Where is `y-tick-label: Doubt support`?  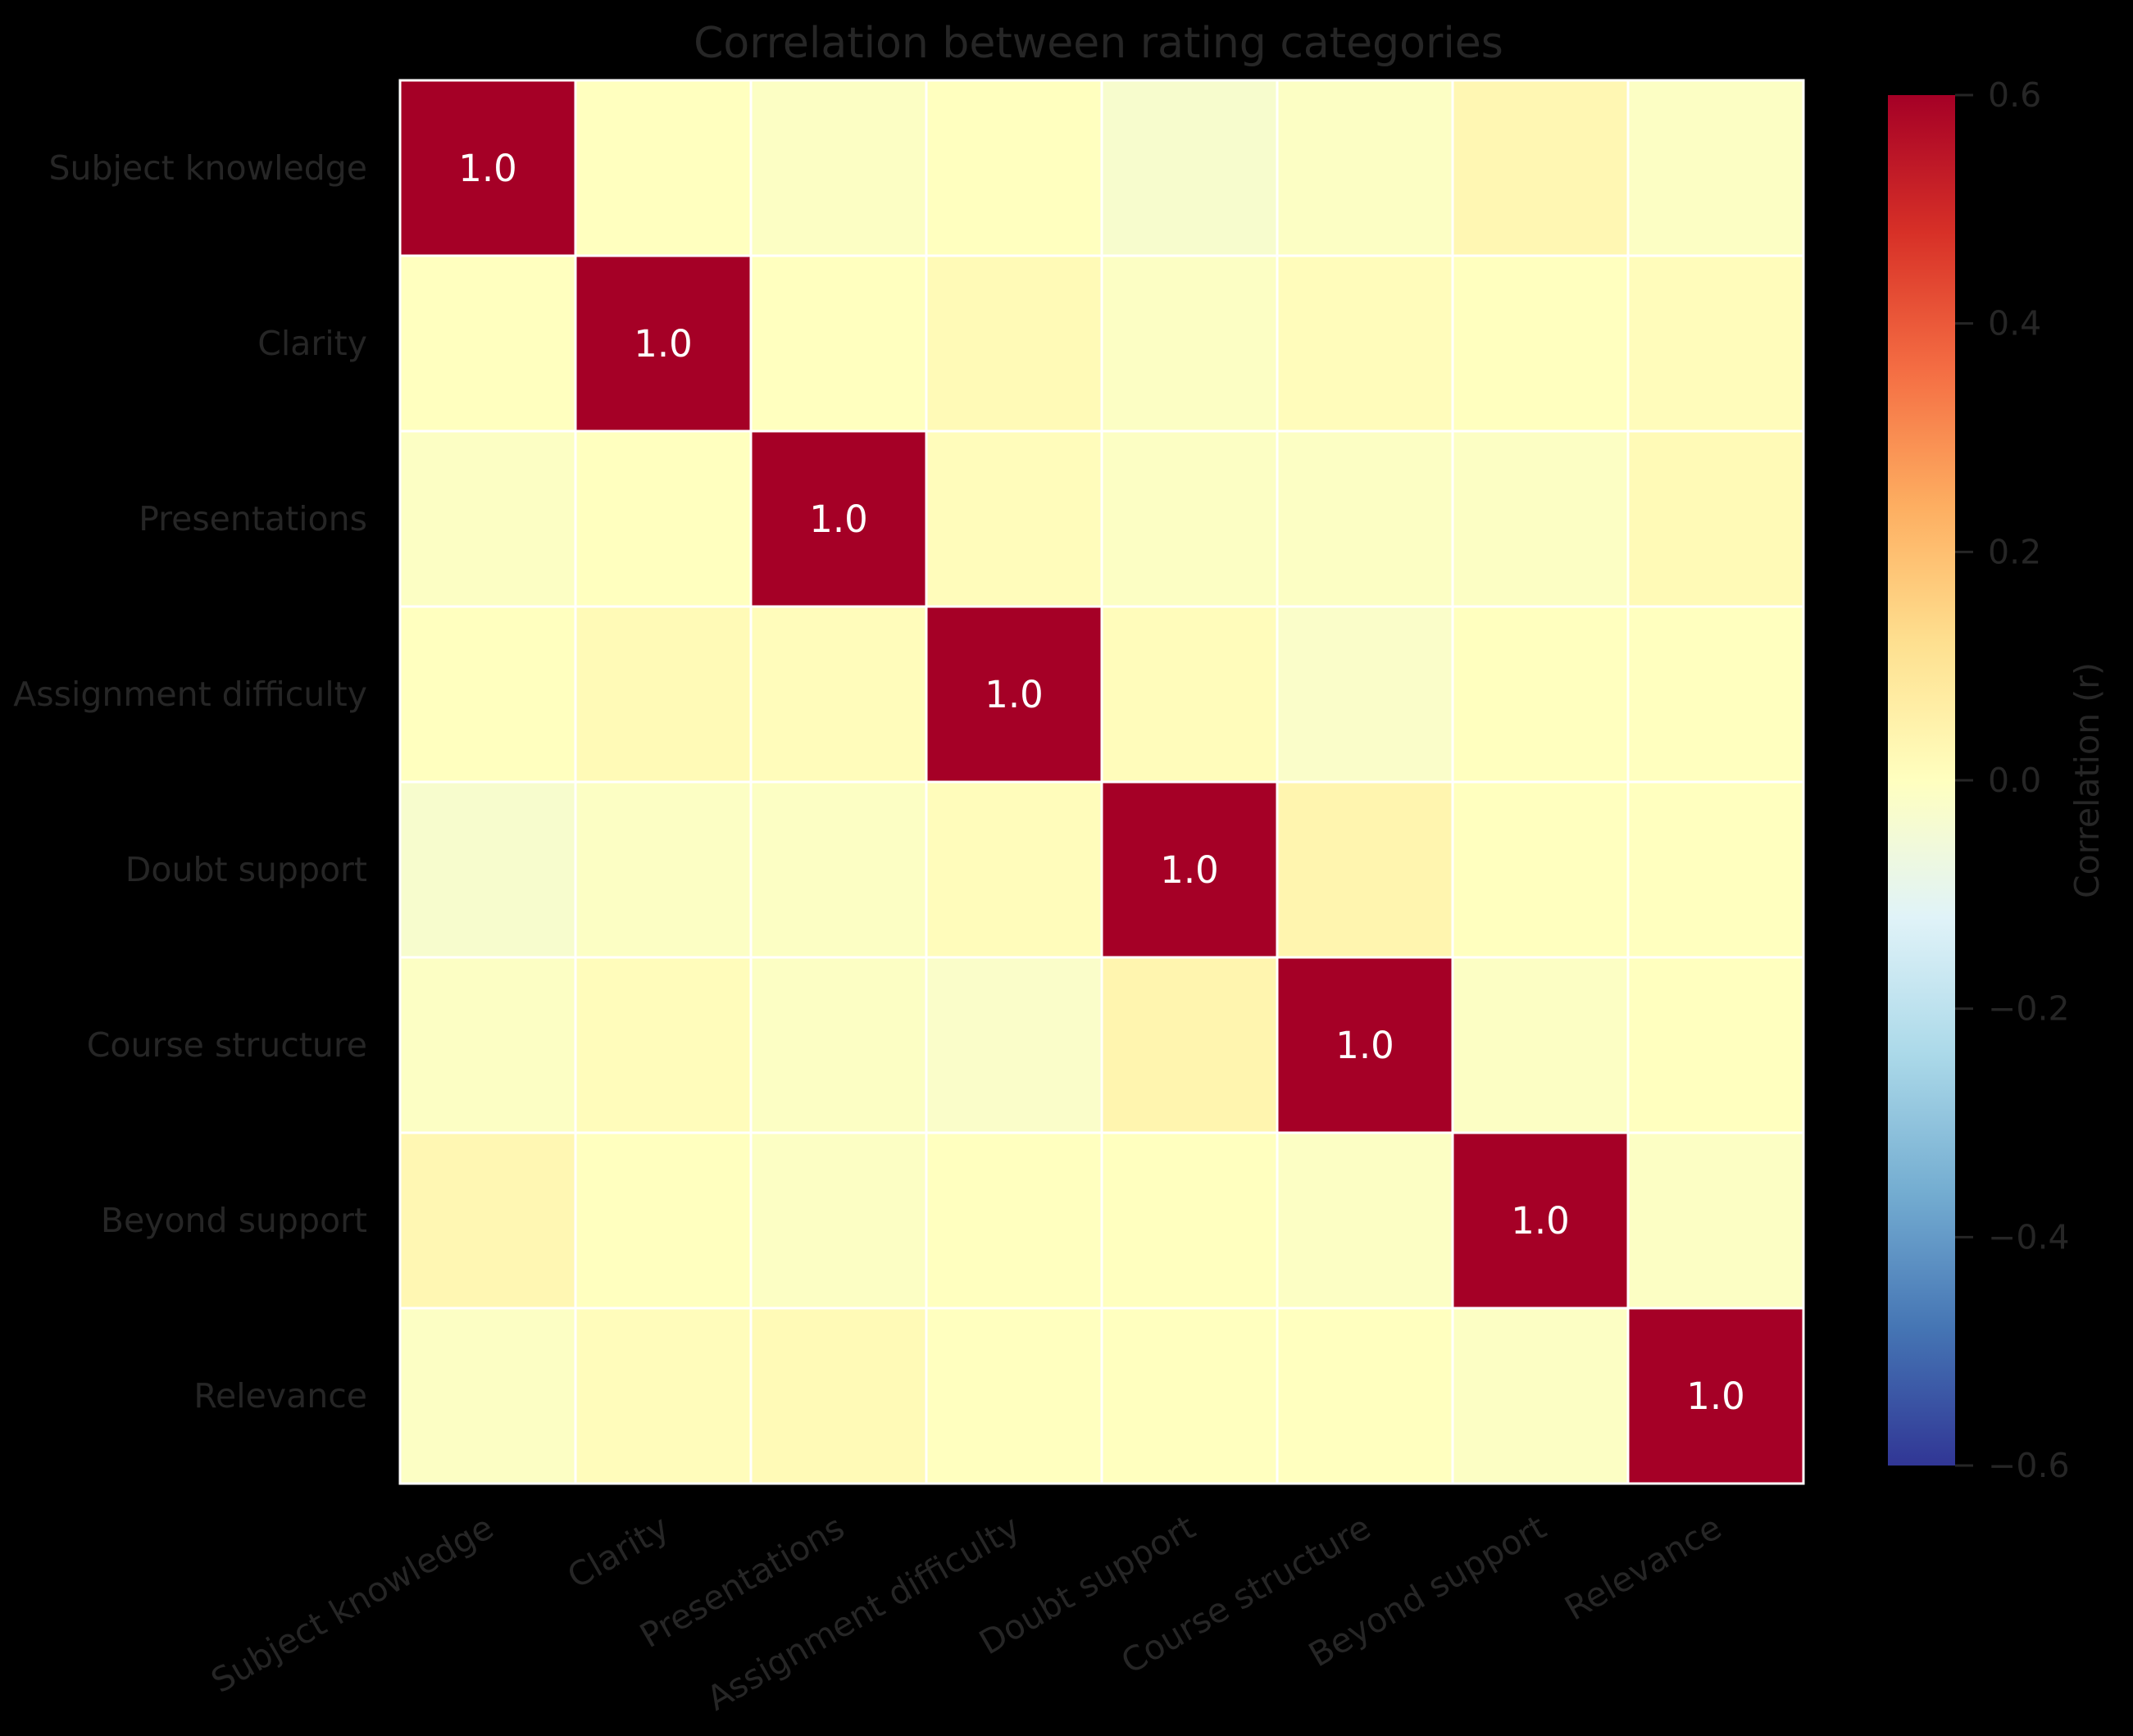
y-tick-label: Doubt support is located at coordinates (246, 869).